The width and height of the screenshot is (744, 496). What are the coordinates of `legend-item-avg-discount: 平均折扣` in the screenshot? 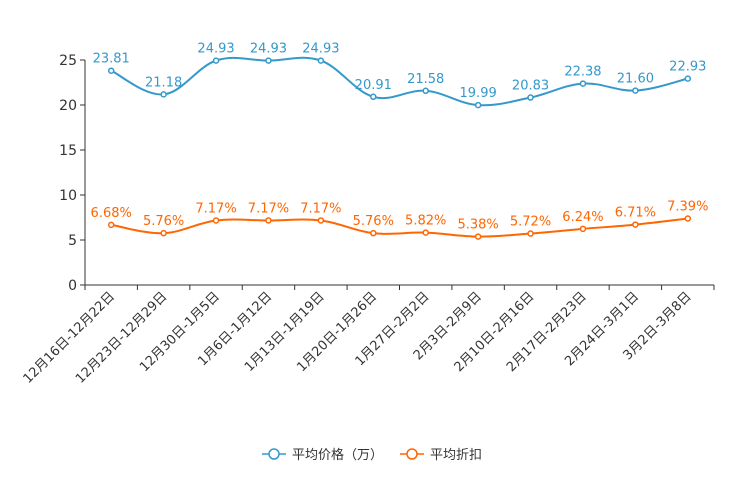 It's located at (441, 455).